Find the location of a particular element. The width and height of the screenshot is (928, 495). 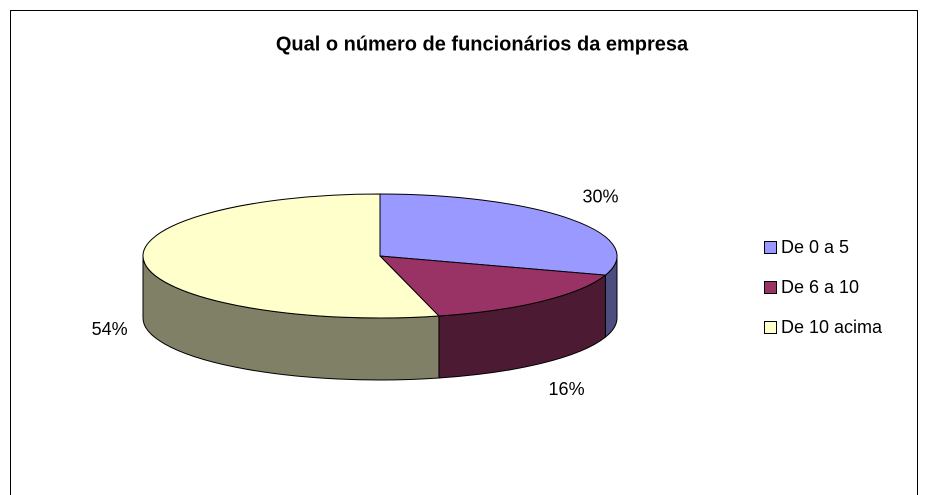

data-label: 54% is located at coordinates (110, 329).